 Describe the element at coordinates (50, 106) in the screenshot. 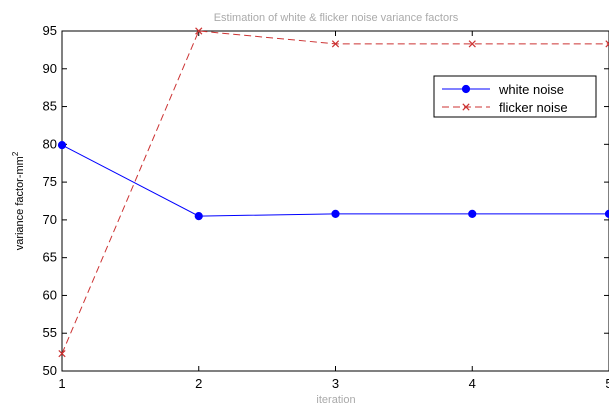

I see `y-tick-label: 85` at that location.